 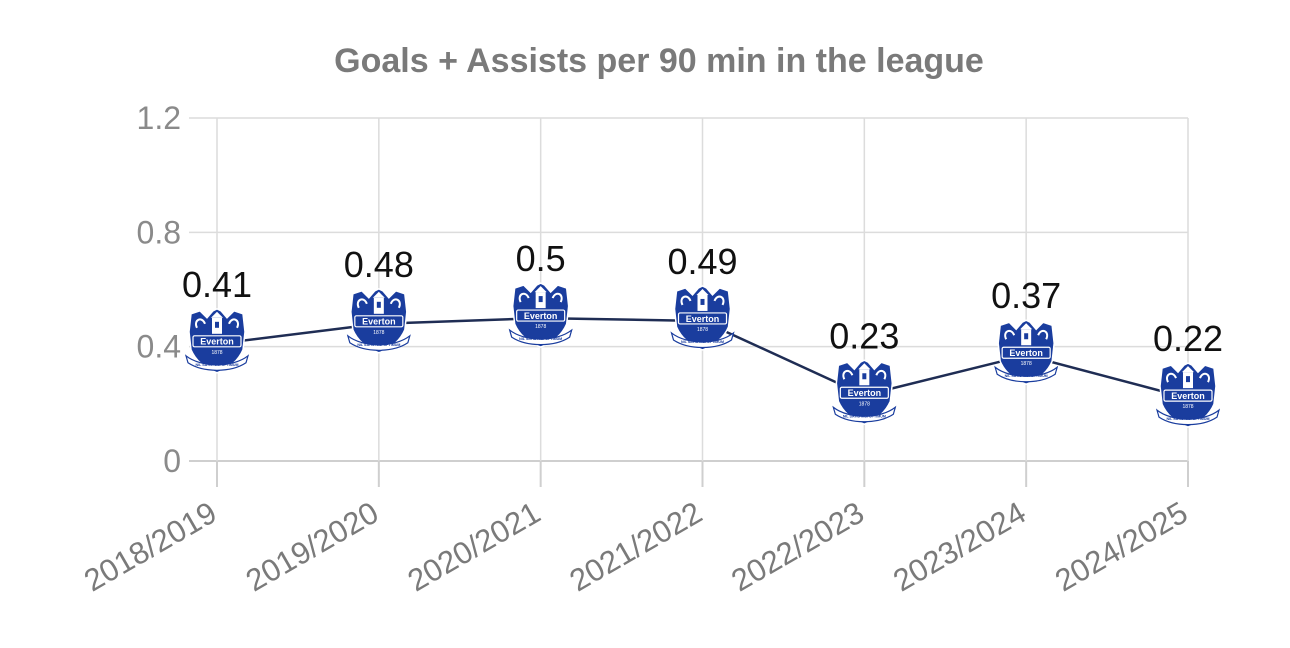 I want to click on data-label: 0.5, so click(x=541, y=258).